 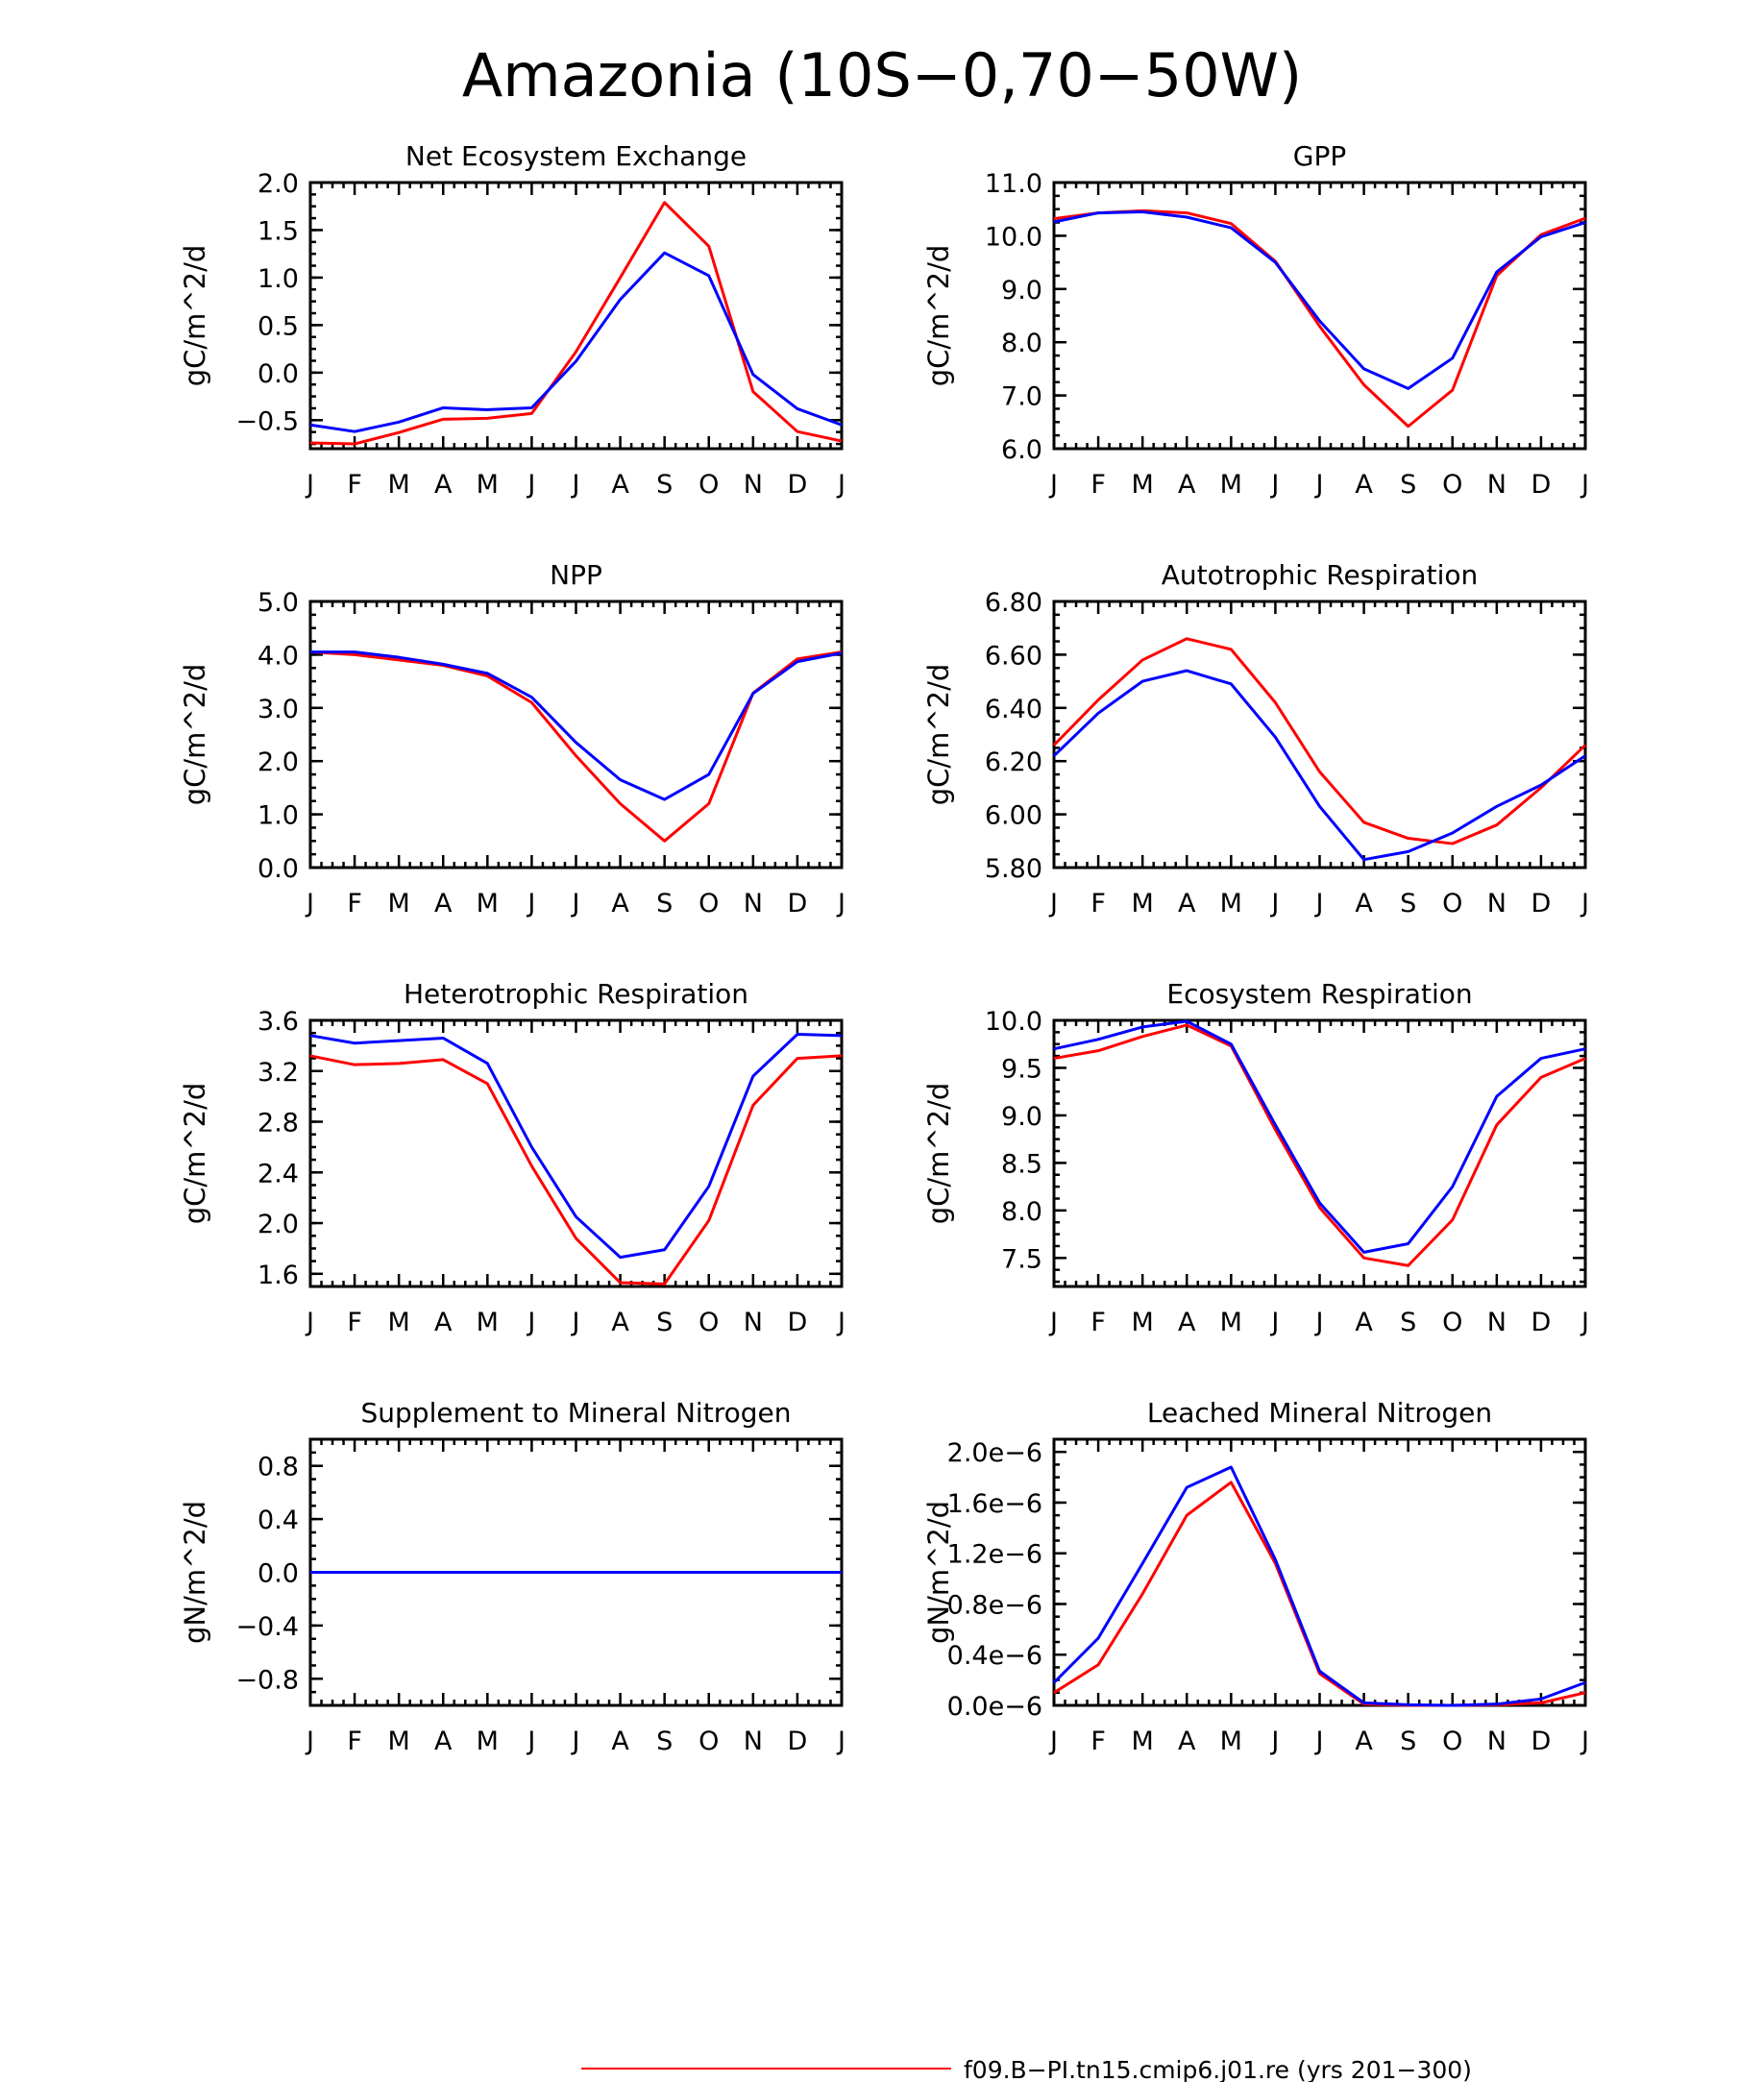 What do you see at coordinates (1022, 1212) in the screenshot?
I see `y-tick-label: 8.0` at bounding box center [1022, 1212].